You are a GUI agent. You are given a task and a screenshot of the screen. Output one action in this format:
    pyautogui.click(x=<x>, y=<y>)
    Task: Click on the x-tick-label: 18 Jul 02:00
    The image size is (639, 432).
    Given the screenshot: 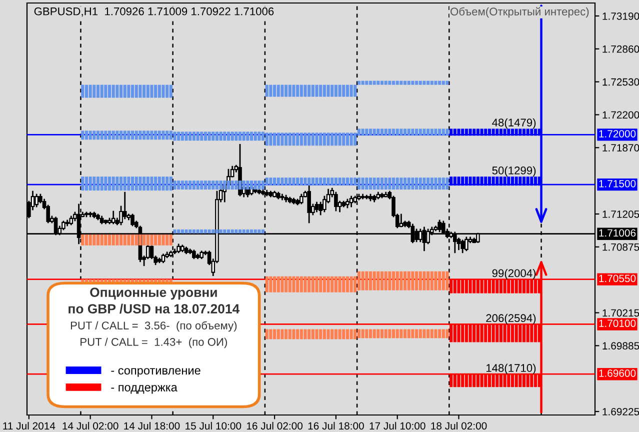 What is the action you would take?
    pyautogui.click(x=459, y=426)
    